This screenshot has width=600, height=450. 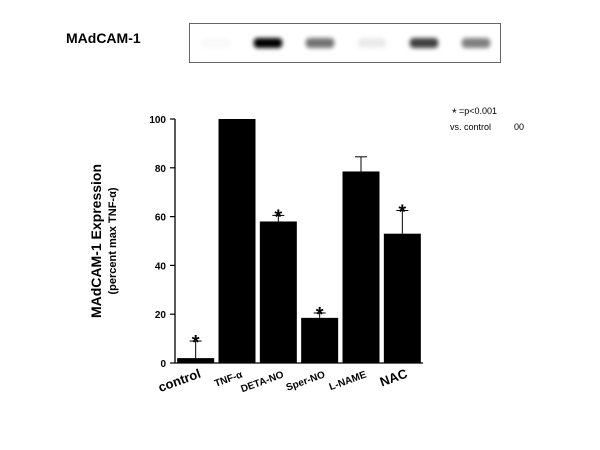 I want to click on annotation-line2-suffix: 00, so click(x=519, y=127).